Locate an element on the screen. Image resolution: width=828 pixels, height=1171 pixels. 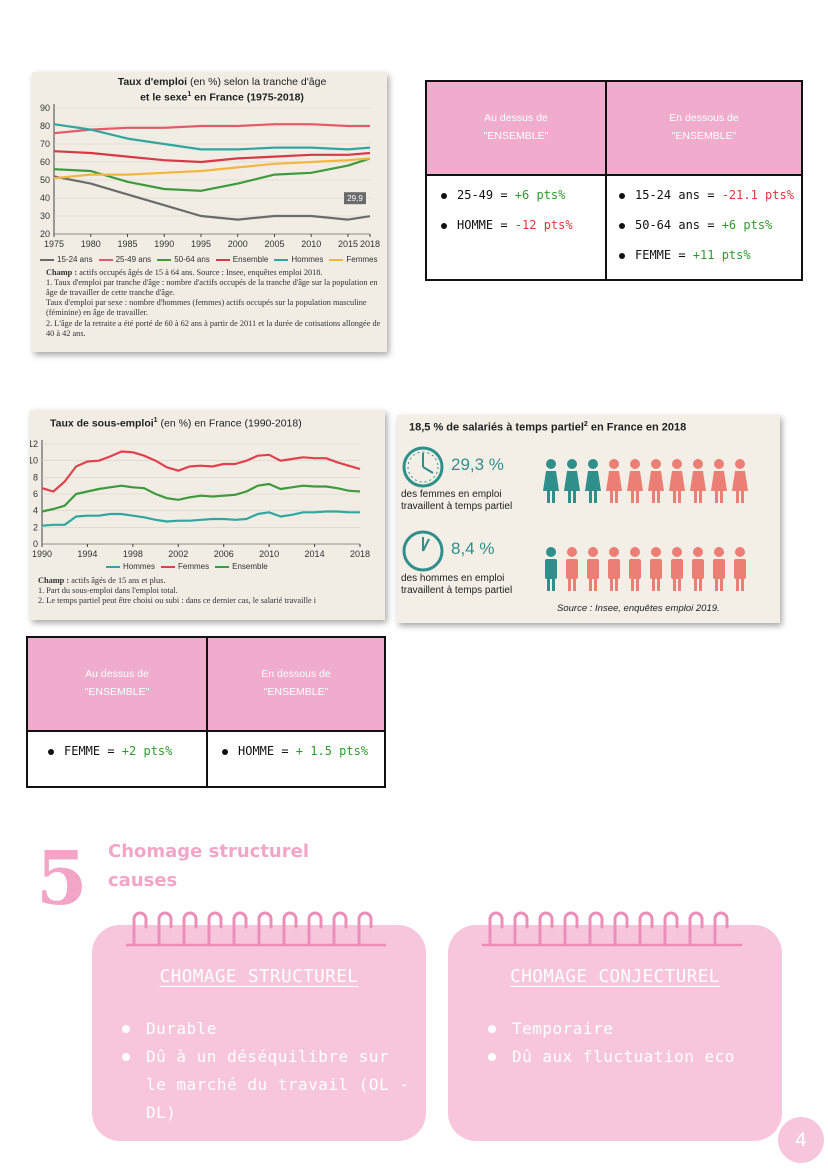
men-pictogram-row is located at coordinates (645, 569).